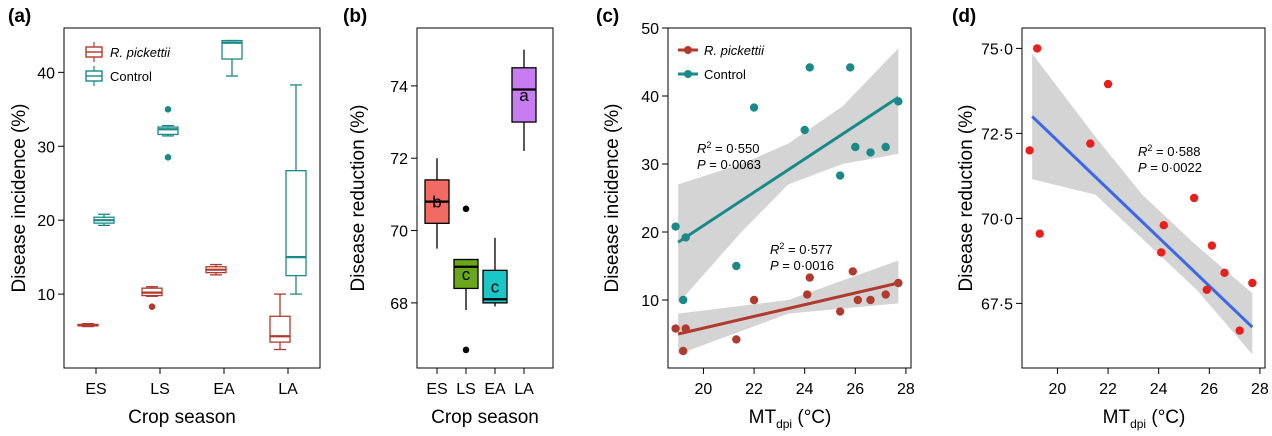 The image size is (1272, 436). Describe the element at coordinates (997, 219) in the screenshot. I see `y-tick-label: 70·0` at that location.